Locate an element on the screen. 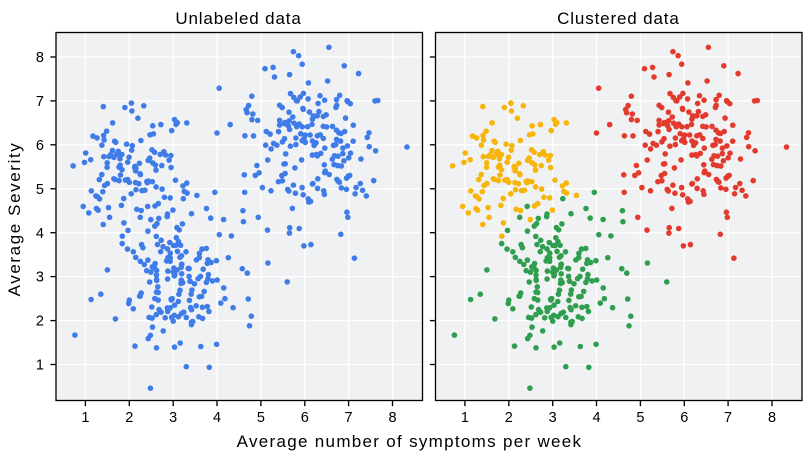  svg-text:Average number of symptoms per: Average number of symptoms per week is located at coordinates (410, 441).